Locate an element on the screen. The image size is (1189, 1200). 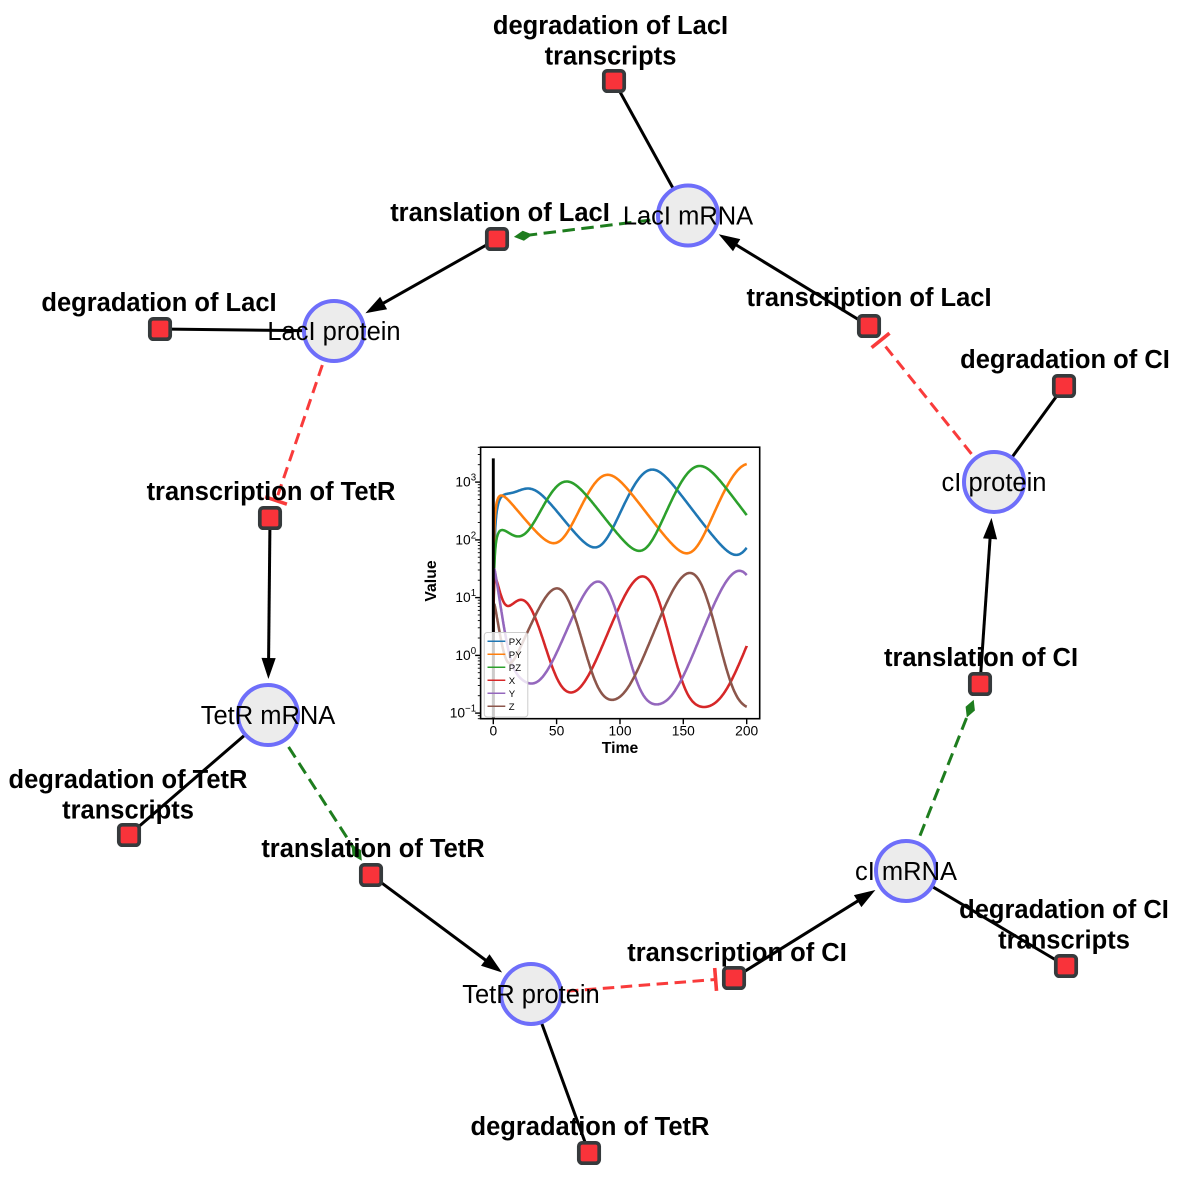
svg-text: PZ is located at coordinates (515, 668).